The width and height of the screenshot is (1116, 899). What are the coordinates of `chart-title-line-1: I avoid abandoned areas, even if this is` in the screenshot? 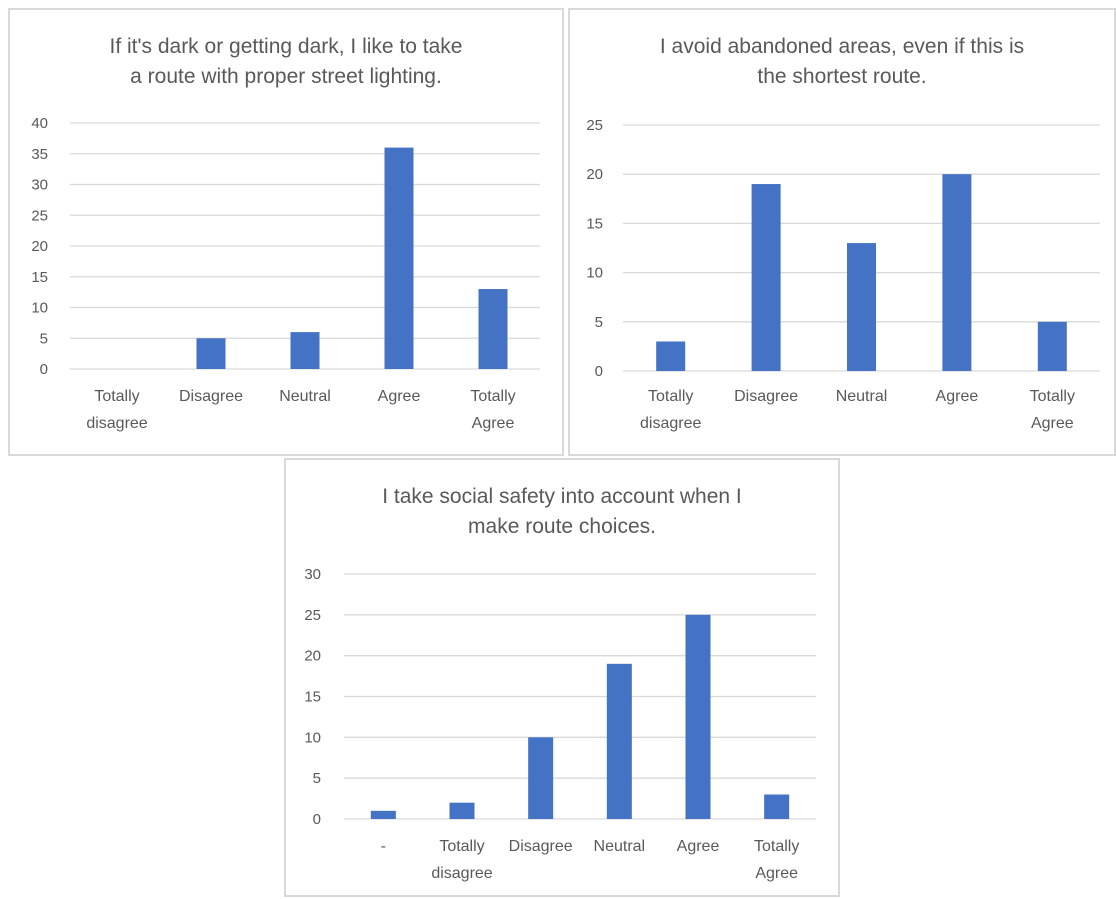 It's located at (842, 46).